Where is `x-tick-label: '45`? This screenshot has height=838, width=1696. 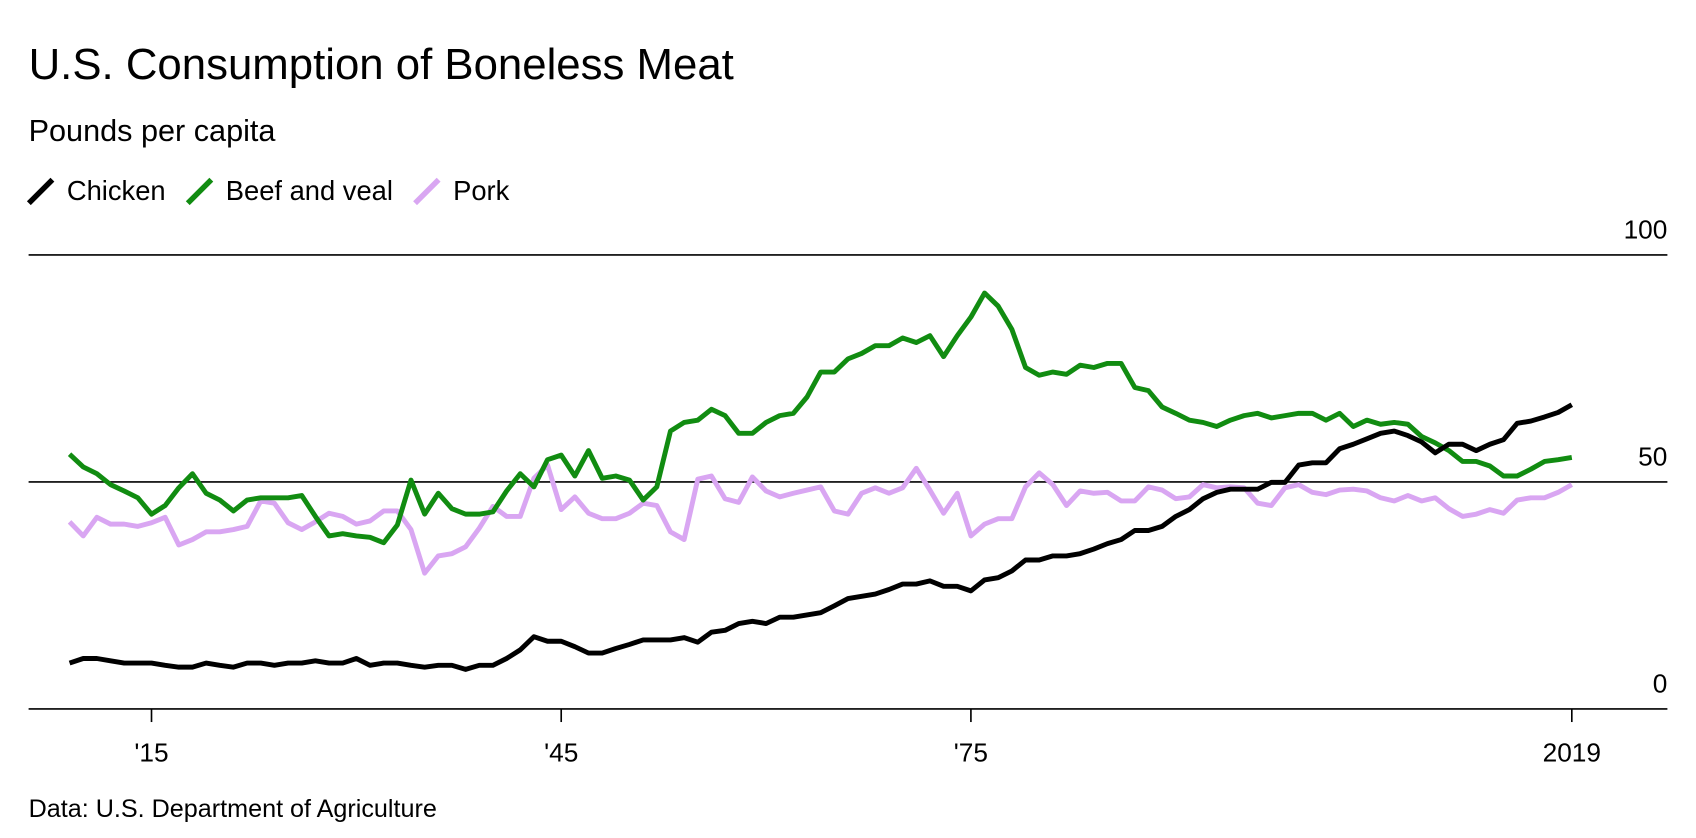 x-tick-label: '45 is located at coordinates (561, 752).